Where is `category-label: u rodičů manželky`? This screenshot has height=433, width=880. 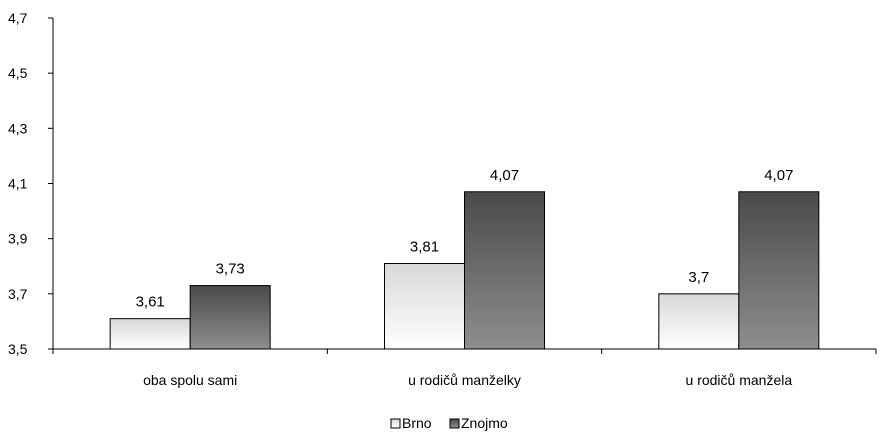
category-label: u rodičů manželky is located at coordinates (464, 380).